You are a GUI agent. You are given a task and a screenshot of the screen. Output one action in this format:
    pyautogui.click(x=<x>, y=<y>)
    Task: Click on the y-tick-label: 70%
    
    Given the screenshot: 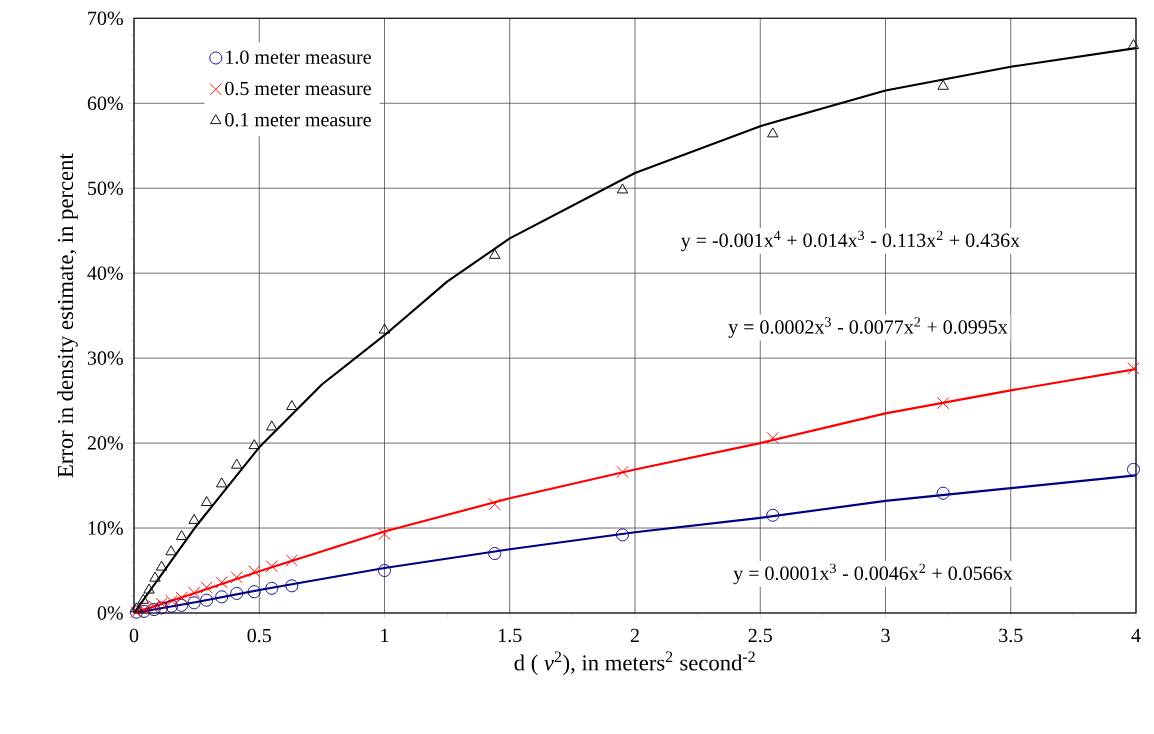 What is the action you would take?
    pyautogui.click(x=105, y=18)
    